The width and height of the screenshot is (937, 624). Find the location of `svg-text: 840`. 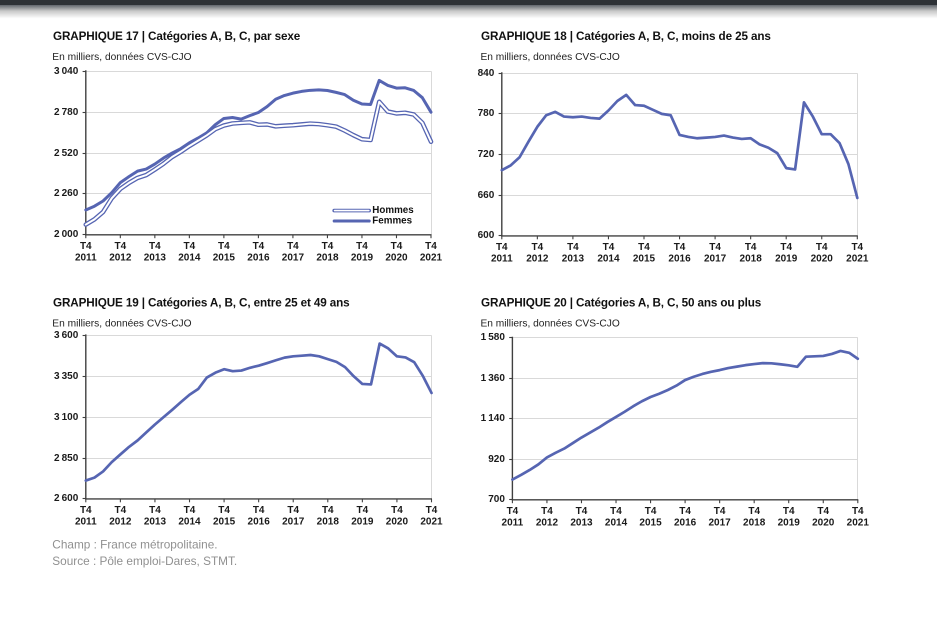

svg-text: 840 is located at coordinates (486, 73).